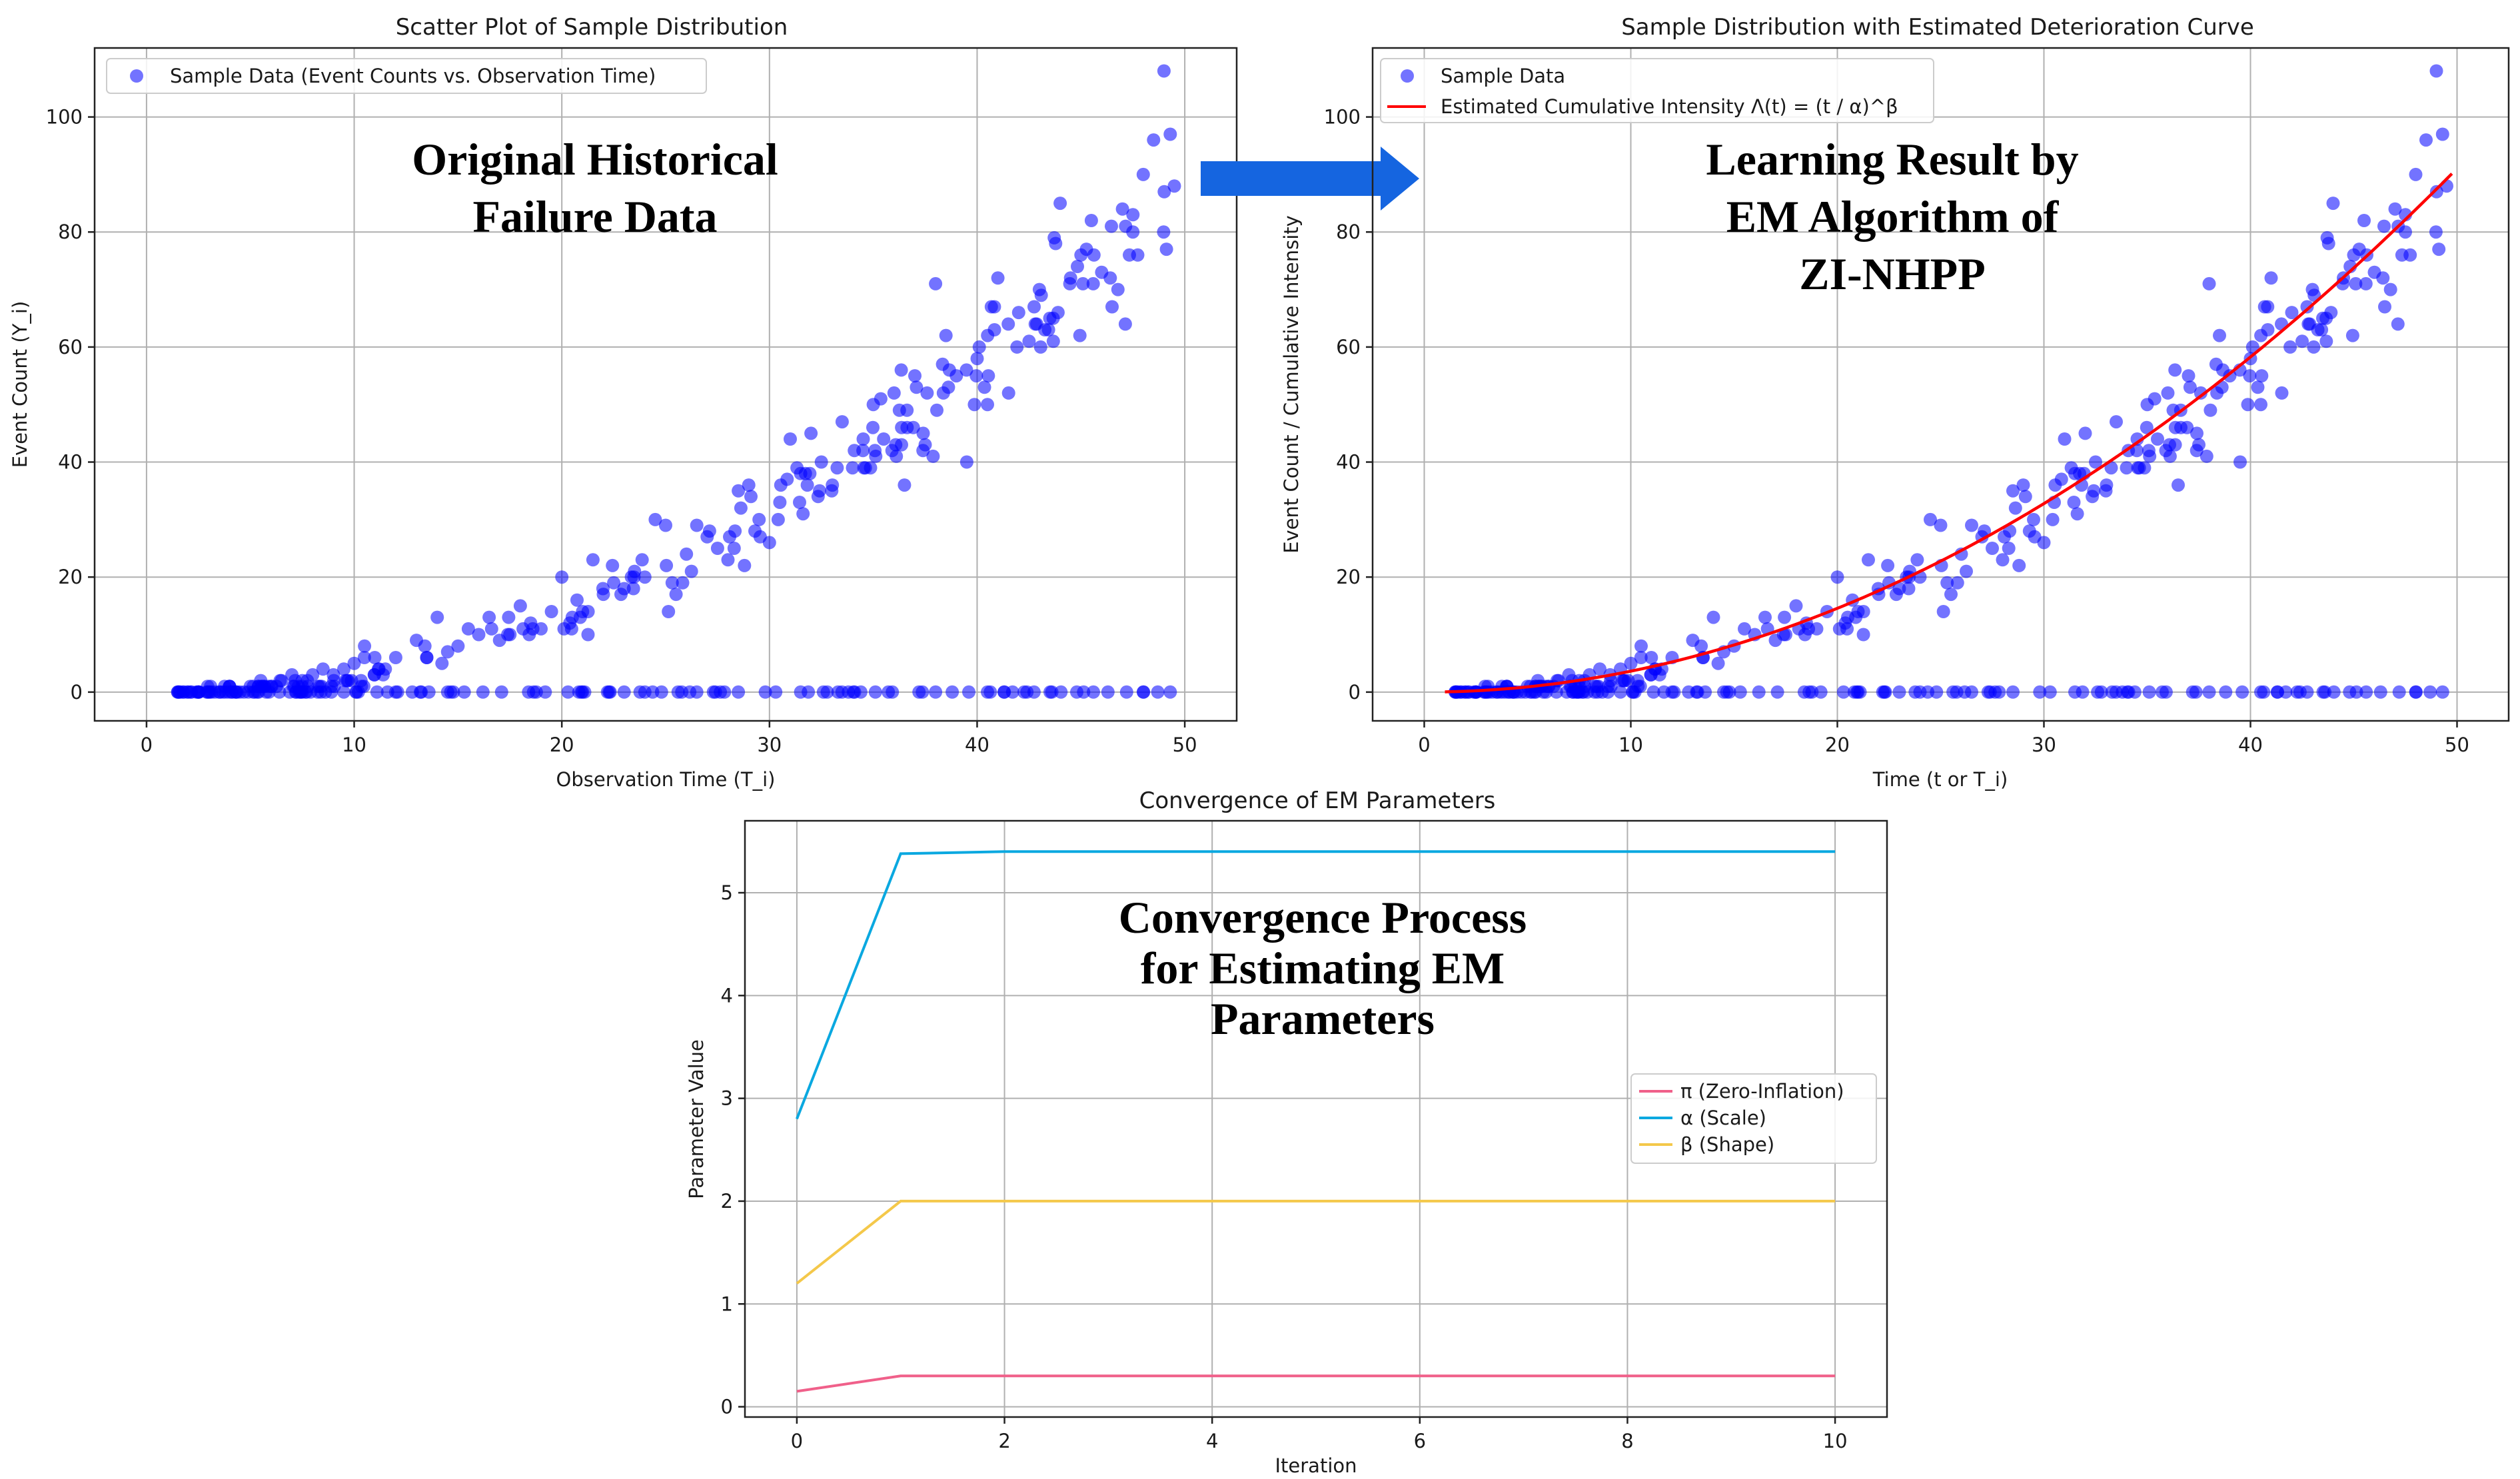  Describe the element at coordinates (1657, 90) in the screenshot. I see `legend-box` at that location.